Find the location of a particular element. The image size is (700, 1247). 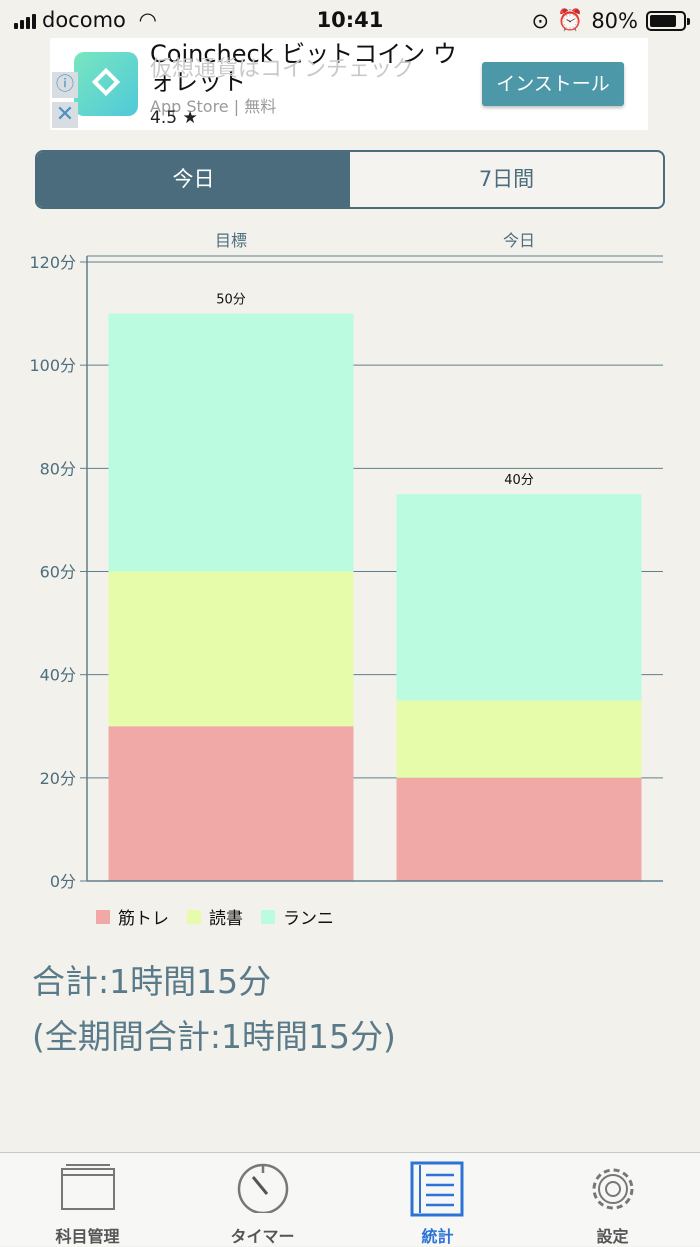

close-icon: ✕ is located at coordinates (65, 115).